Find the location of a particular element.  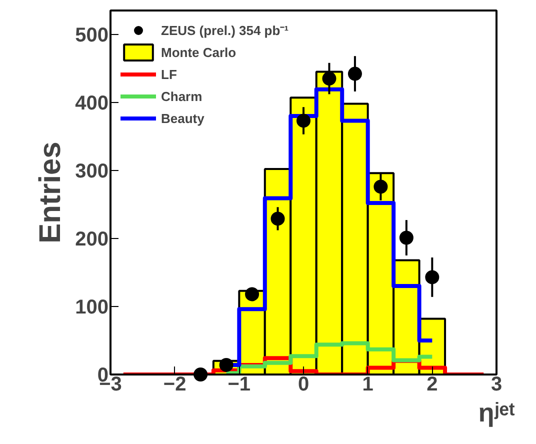

y-tick-label: 100 is located at coordinates (92, 307).